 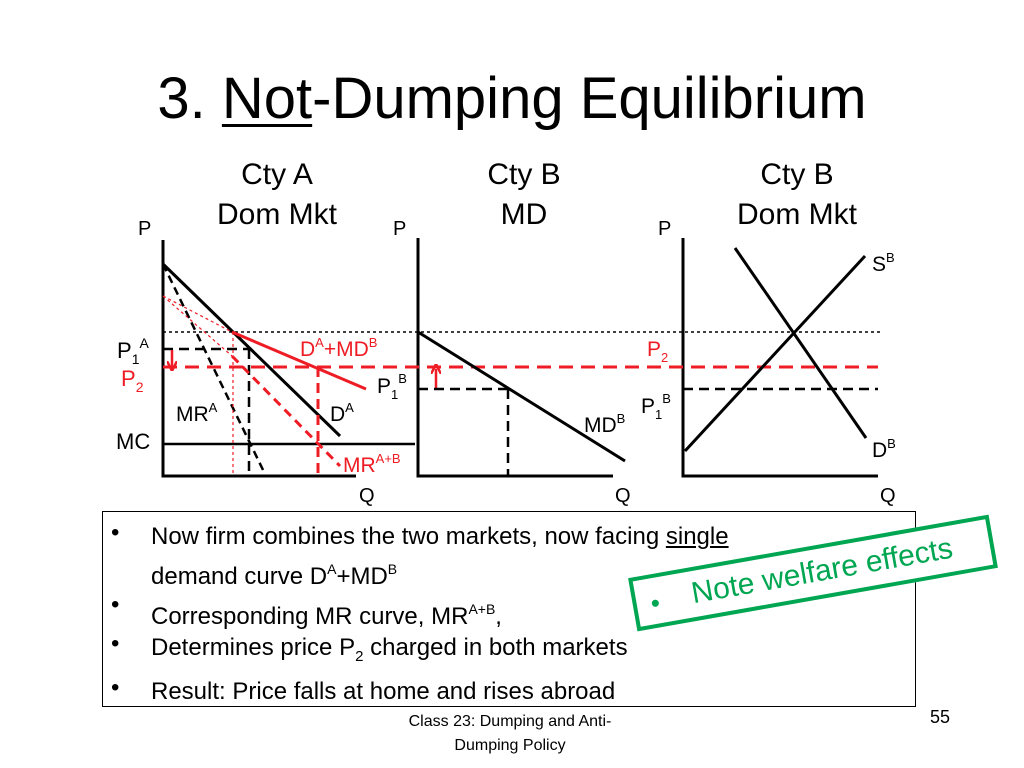 What do you see at coordinates (623, 496) in the screenshot?
I see `panel-b-quantity-axis-label: Q` at bounding box center [623, 496].